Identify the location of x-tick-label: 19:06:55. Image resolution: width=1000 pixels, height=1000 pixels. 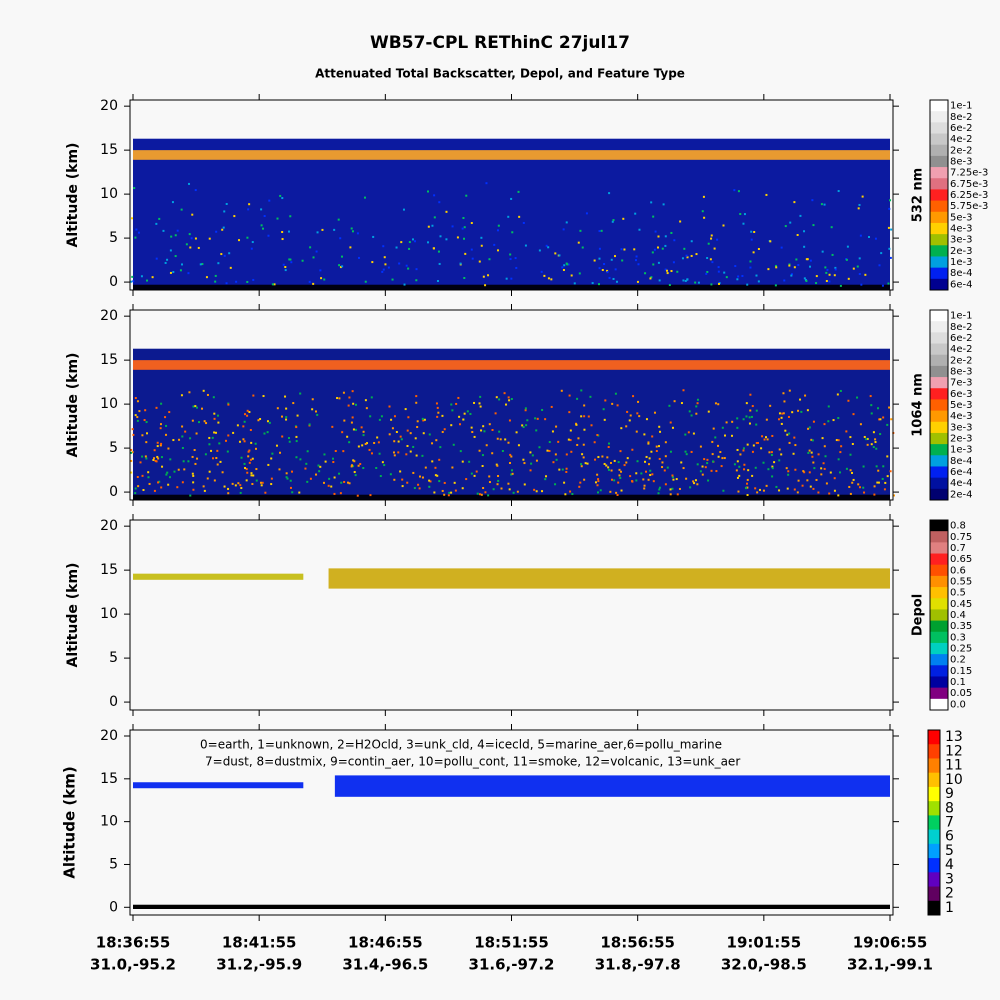
(890, 943).